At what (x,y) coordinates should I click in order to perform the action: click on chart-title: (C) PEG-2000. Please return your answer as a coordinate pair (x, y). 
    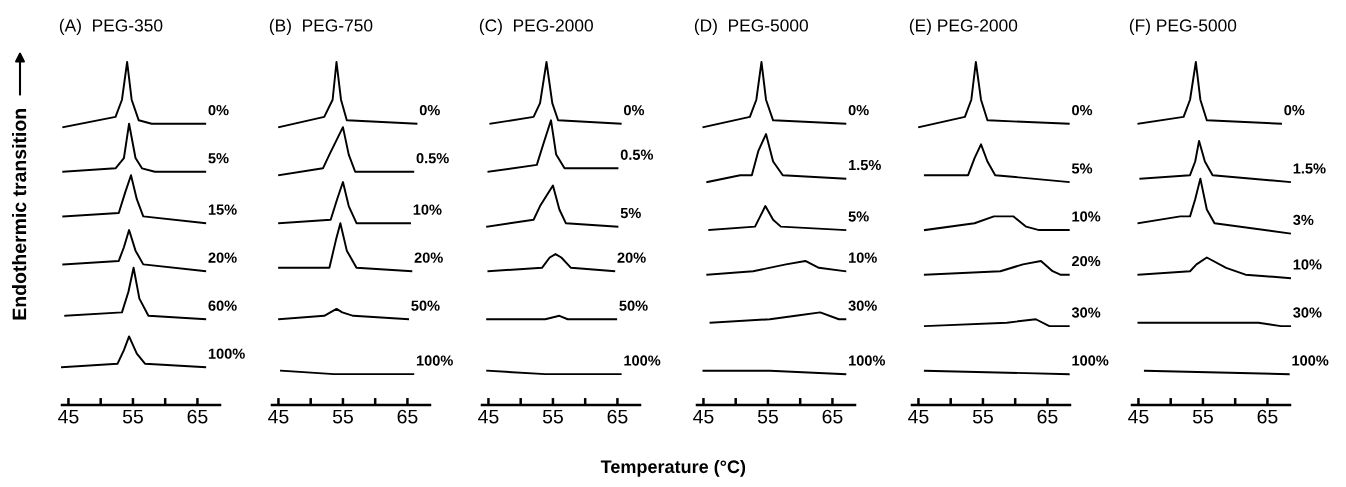
    Looking at the image, I should click on (536, 27).